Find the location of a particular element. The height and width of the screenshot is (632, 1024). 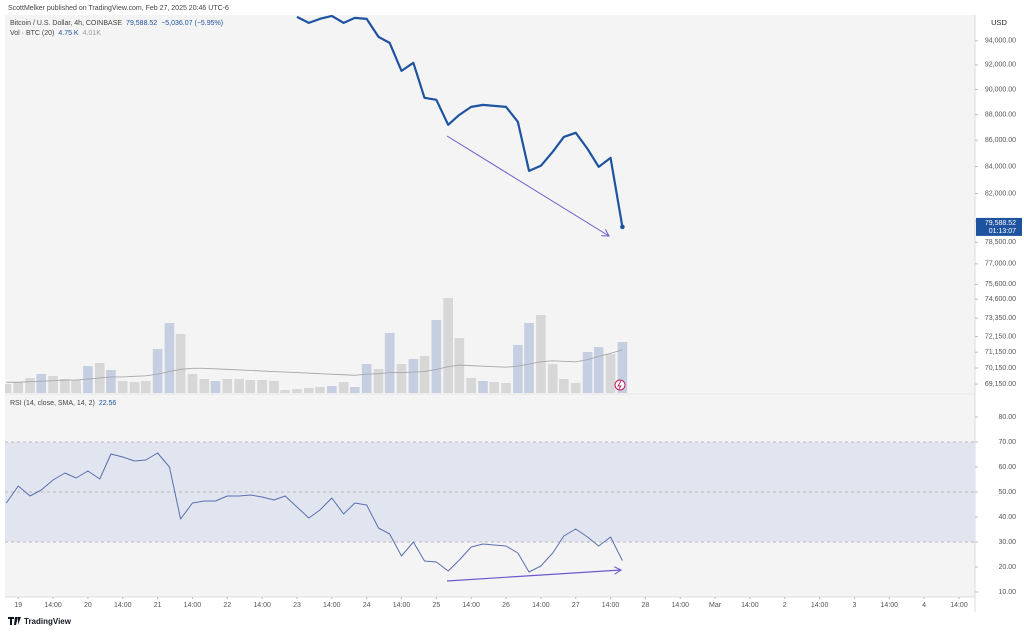

drawing-layer is located at coordinates (536, 358).